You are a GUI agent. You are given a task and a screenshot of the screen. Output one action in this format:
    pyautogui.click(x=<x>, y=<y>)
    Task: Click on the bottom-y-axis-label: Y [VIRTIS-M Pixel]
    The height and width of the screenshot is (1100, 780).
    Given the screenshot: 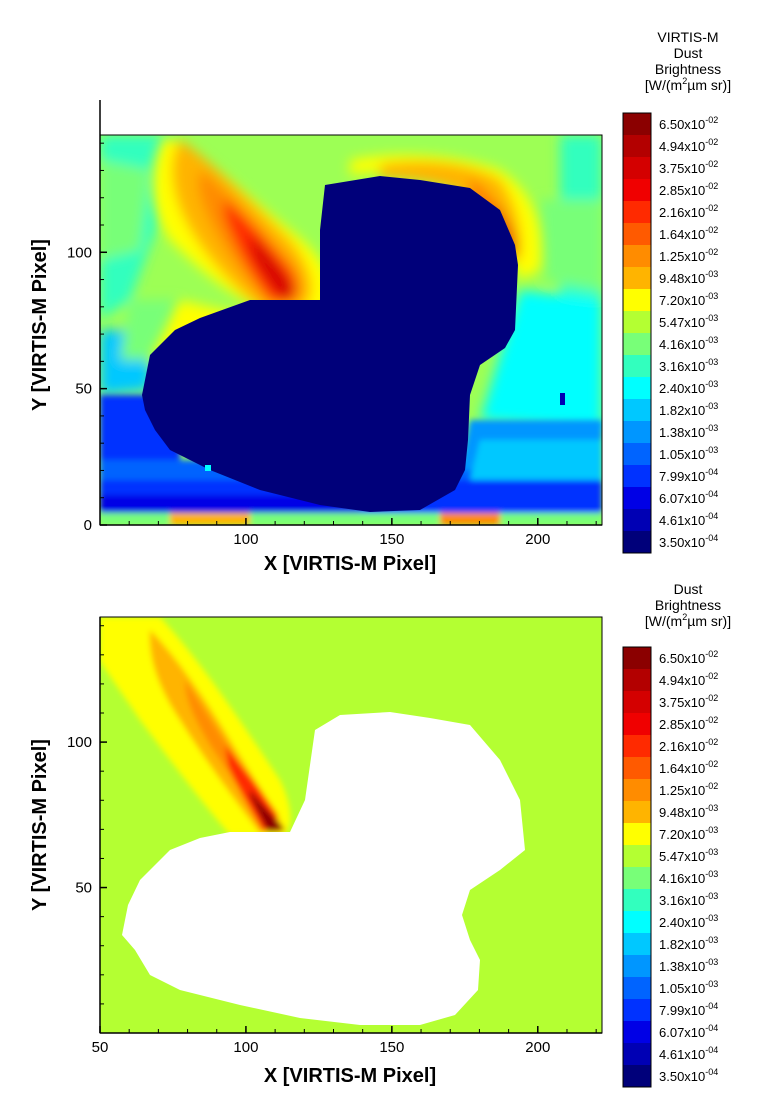 What is the action you would take?
    pyautogui.click(x=40, y=825)
    